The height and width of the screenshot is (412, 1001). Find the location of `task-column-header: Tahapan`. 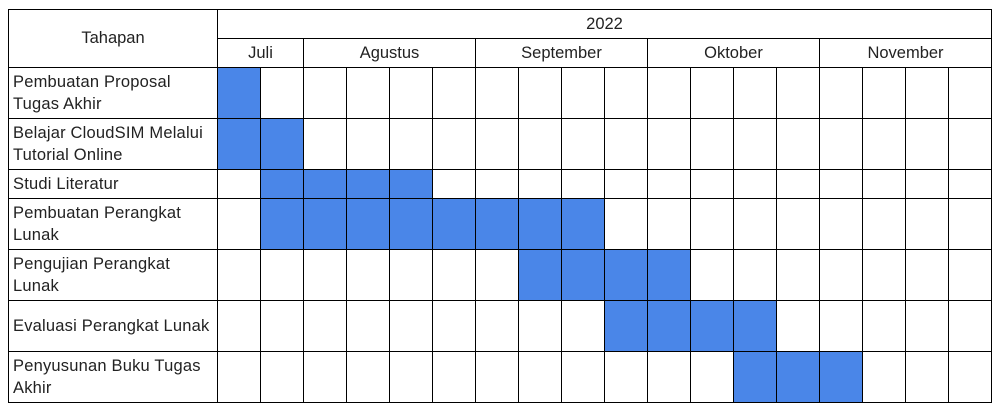

task-column-header: Tahapan is located at coordinates (113, 38).